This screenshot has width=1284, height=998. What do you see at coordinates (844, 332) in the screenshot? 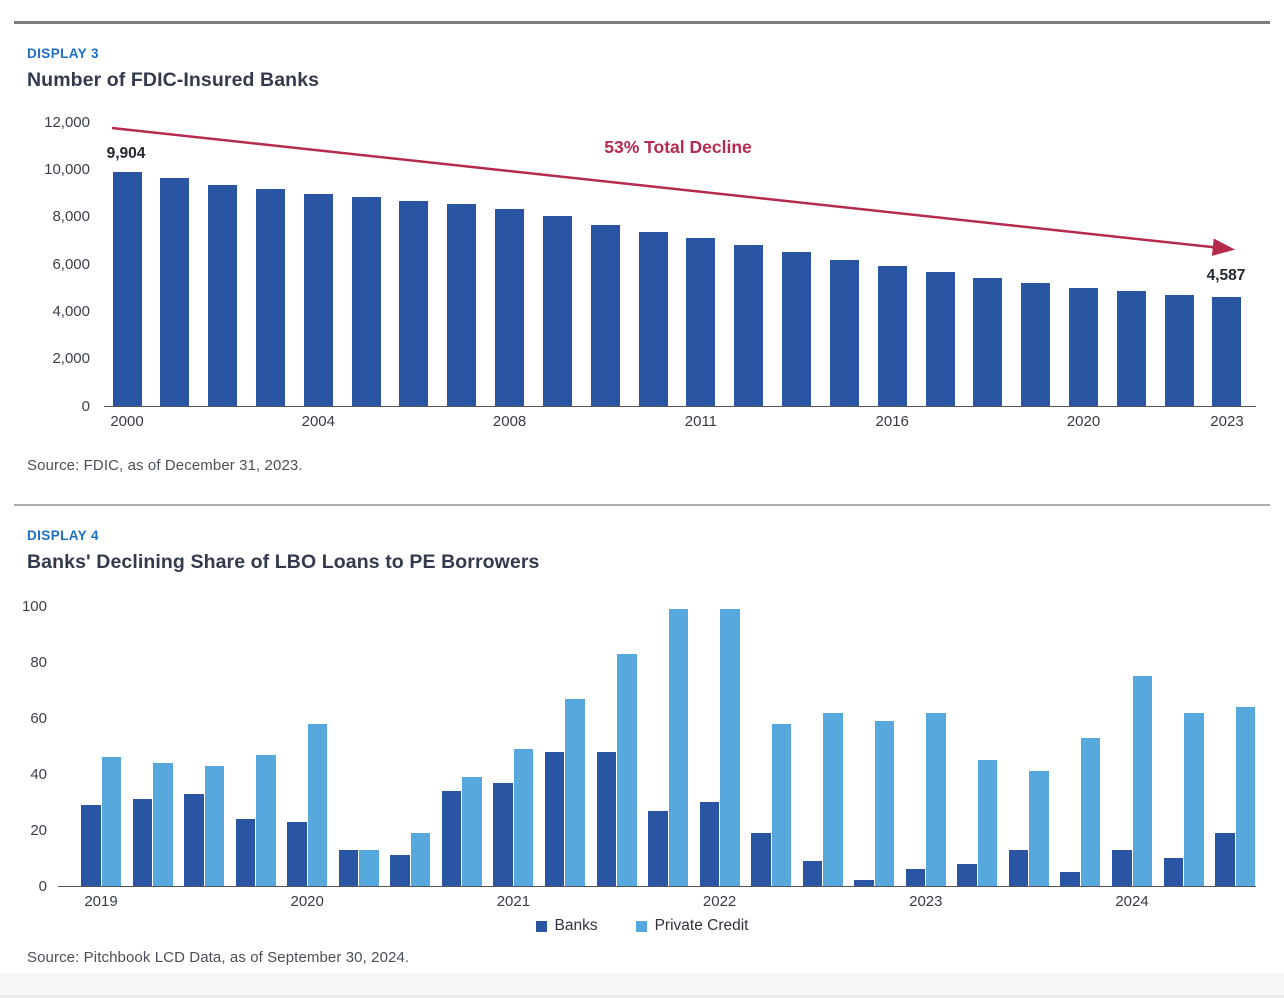
I see `chart1-bar-2015` at bounding box center [844, 332].